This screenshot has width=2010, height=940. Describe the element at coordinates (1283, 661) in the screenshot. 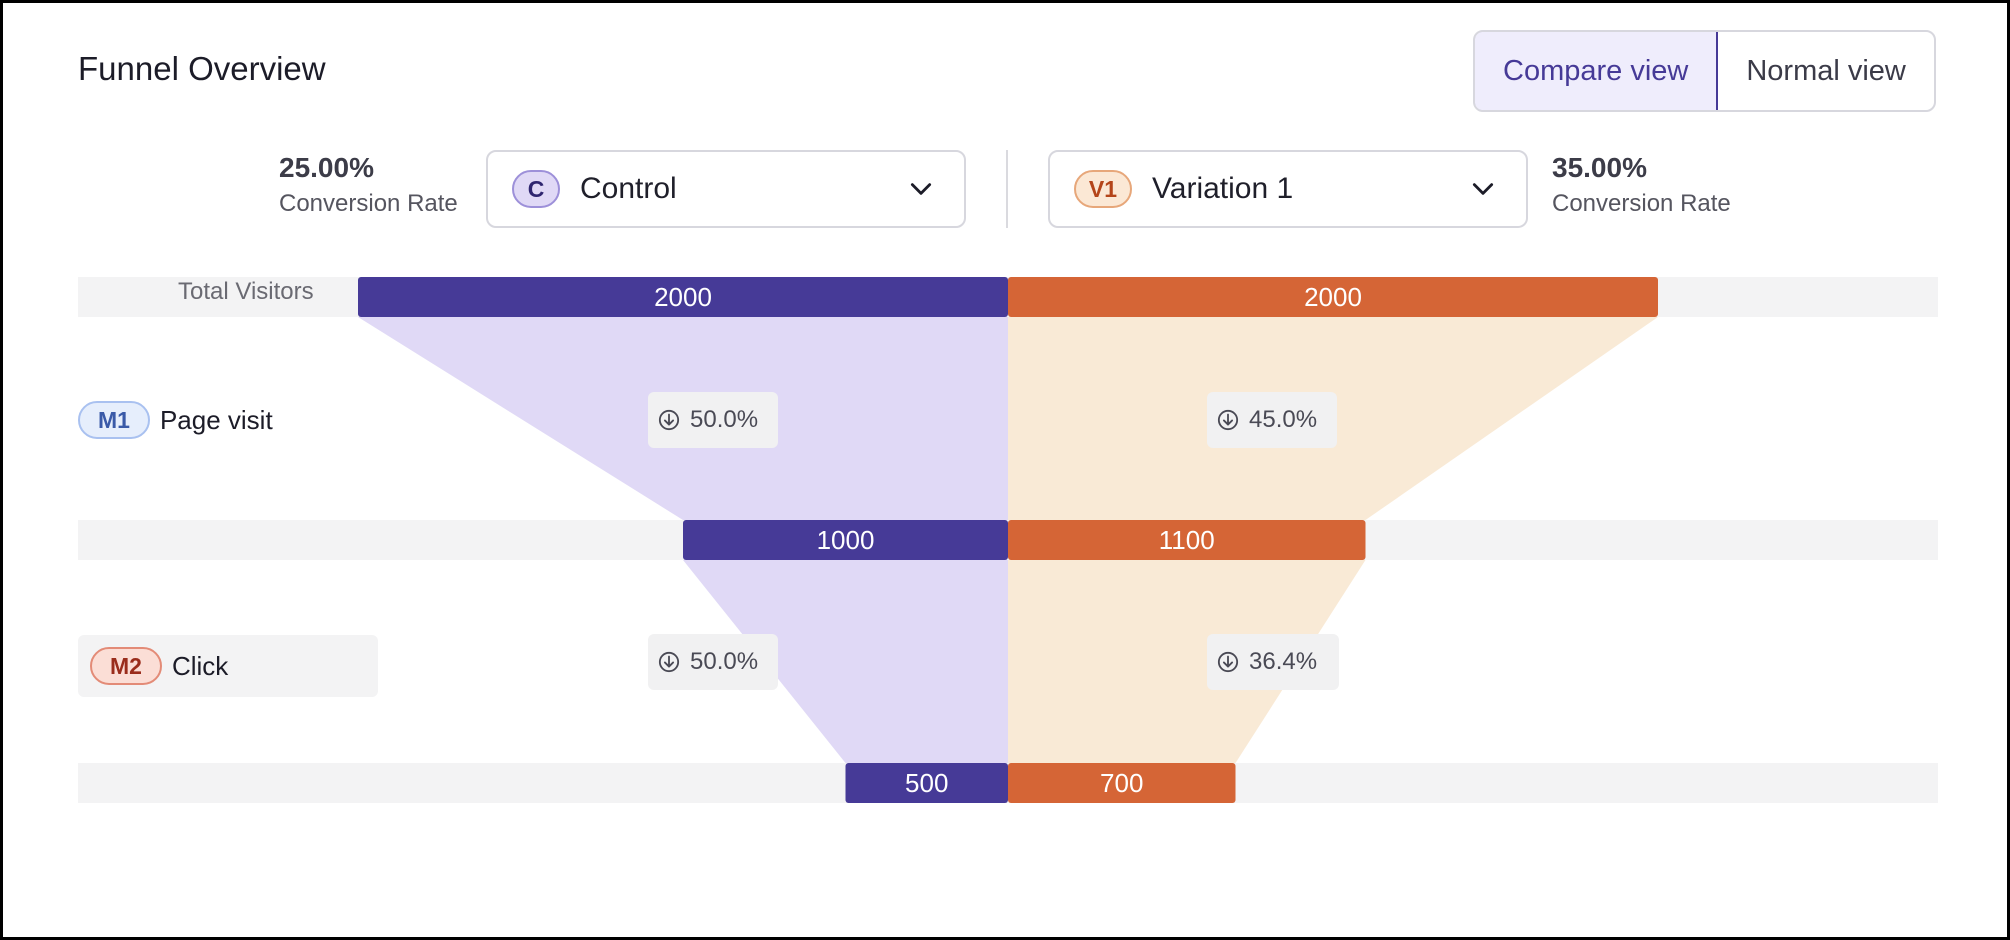

I see `variation-dropoff-m2-label: 36.4%` at that location.